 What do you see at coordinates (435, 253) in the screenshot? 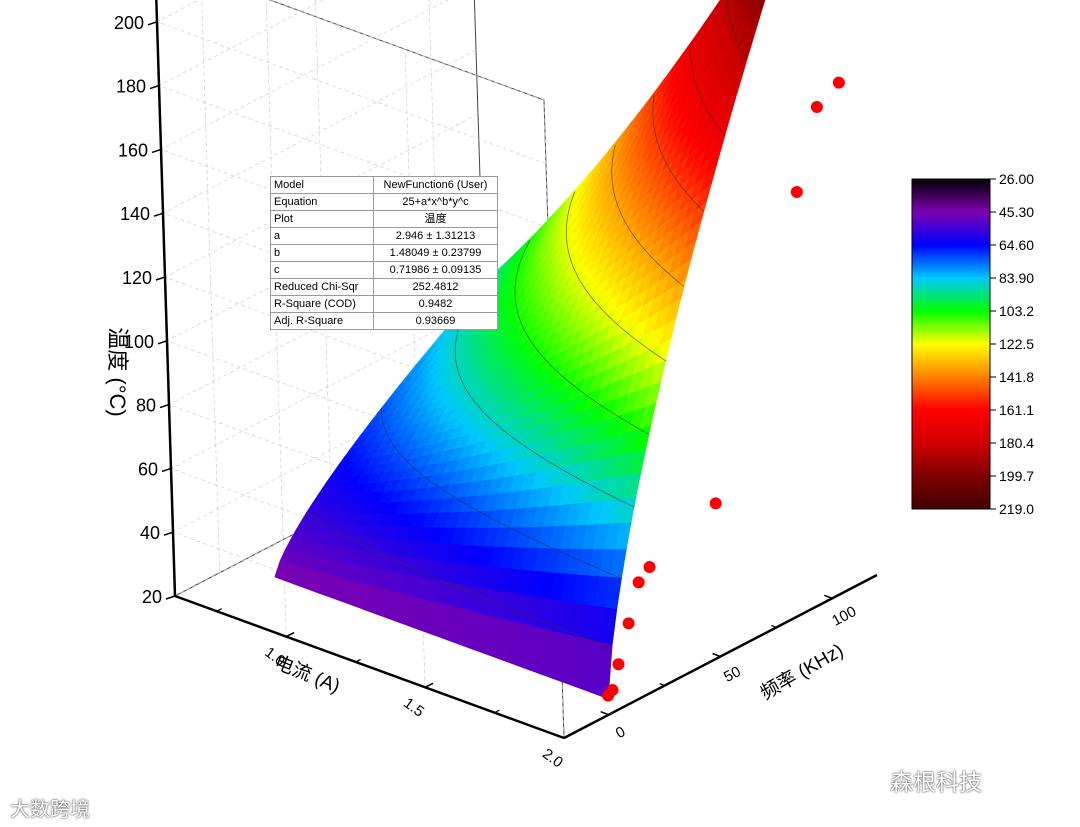
I see `fit-value: 1.48049 ± 0.23799` at bounding box center [435, 253].